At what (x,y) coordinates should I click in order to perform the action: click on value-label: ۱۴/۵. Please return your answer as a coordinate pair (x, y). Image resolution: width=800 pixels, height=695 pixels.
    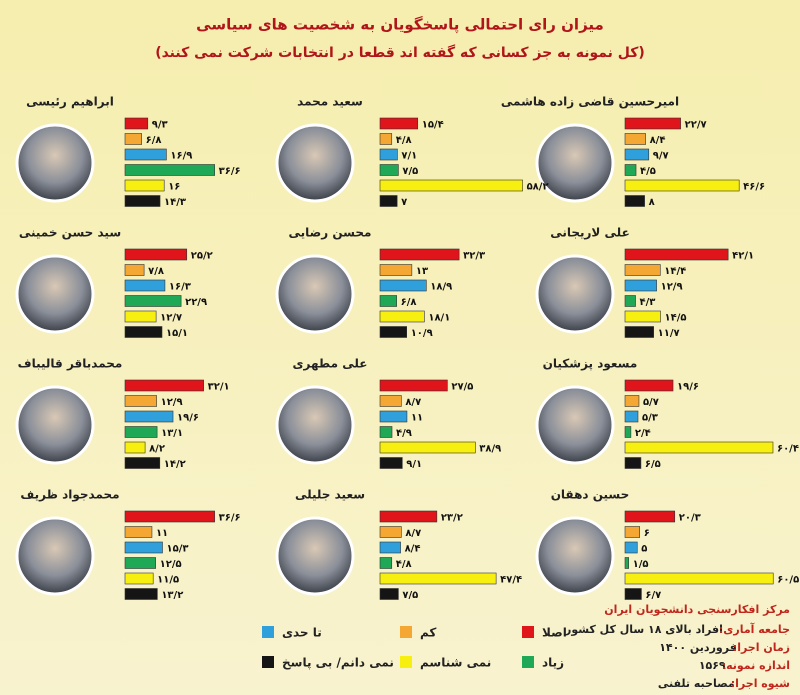
    Looking at the image, I should click on (676, 318).